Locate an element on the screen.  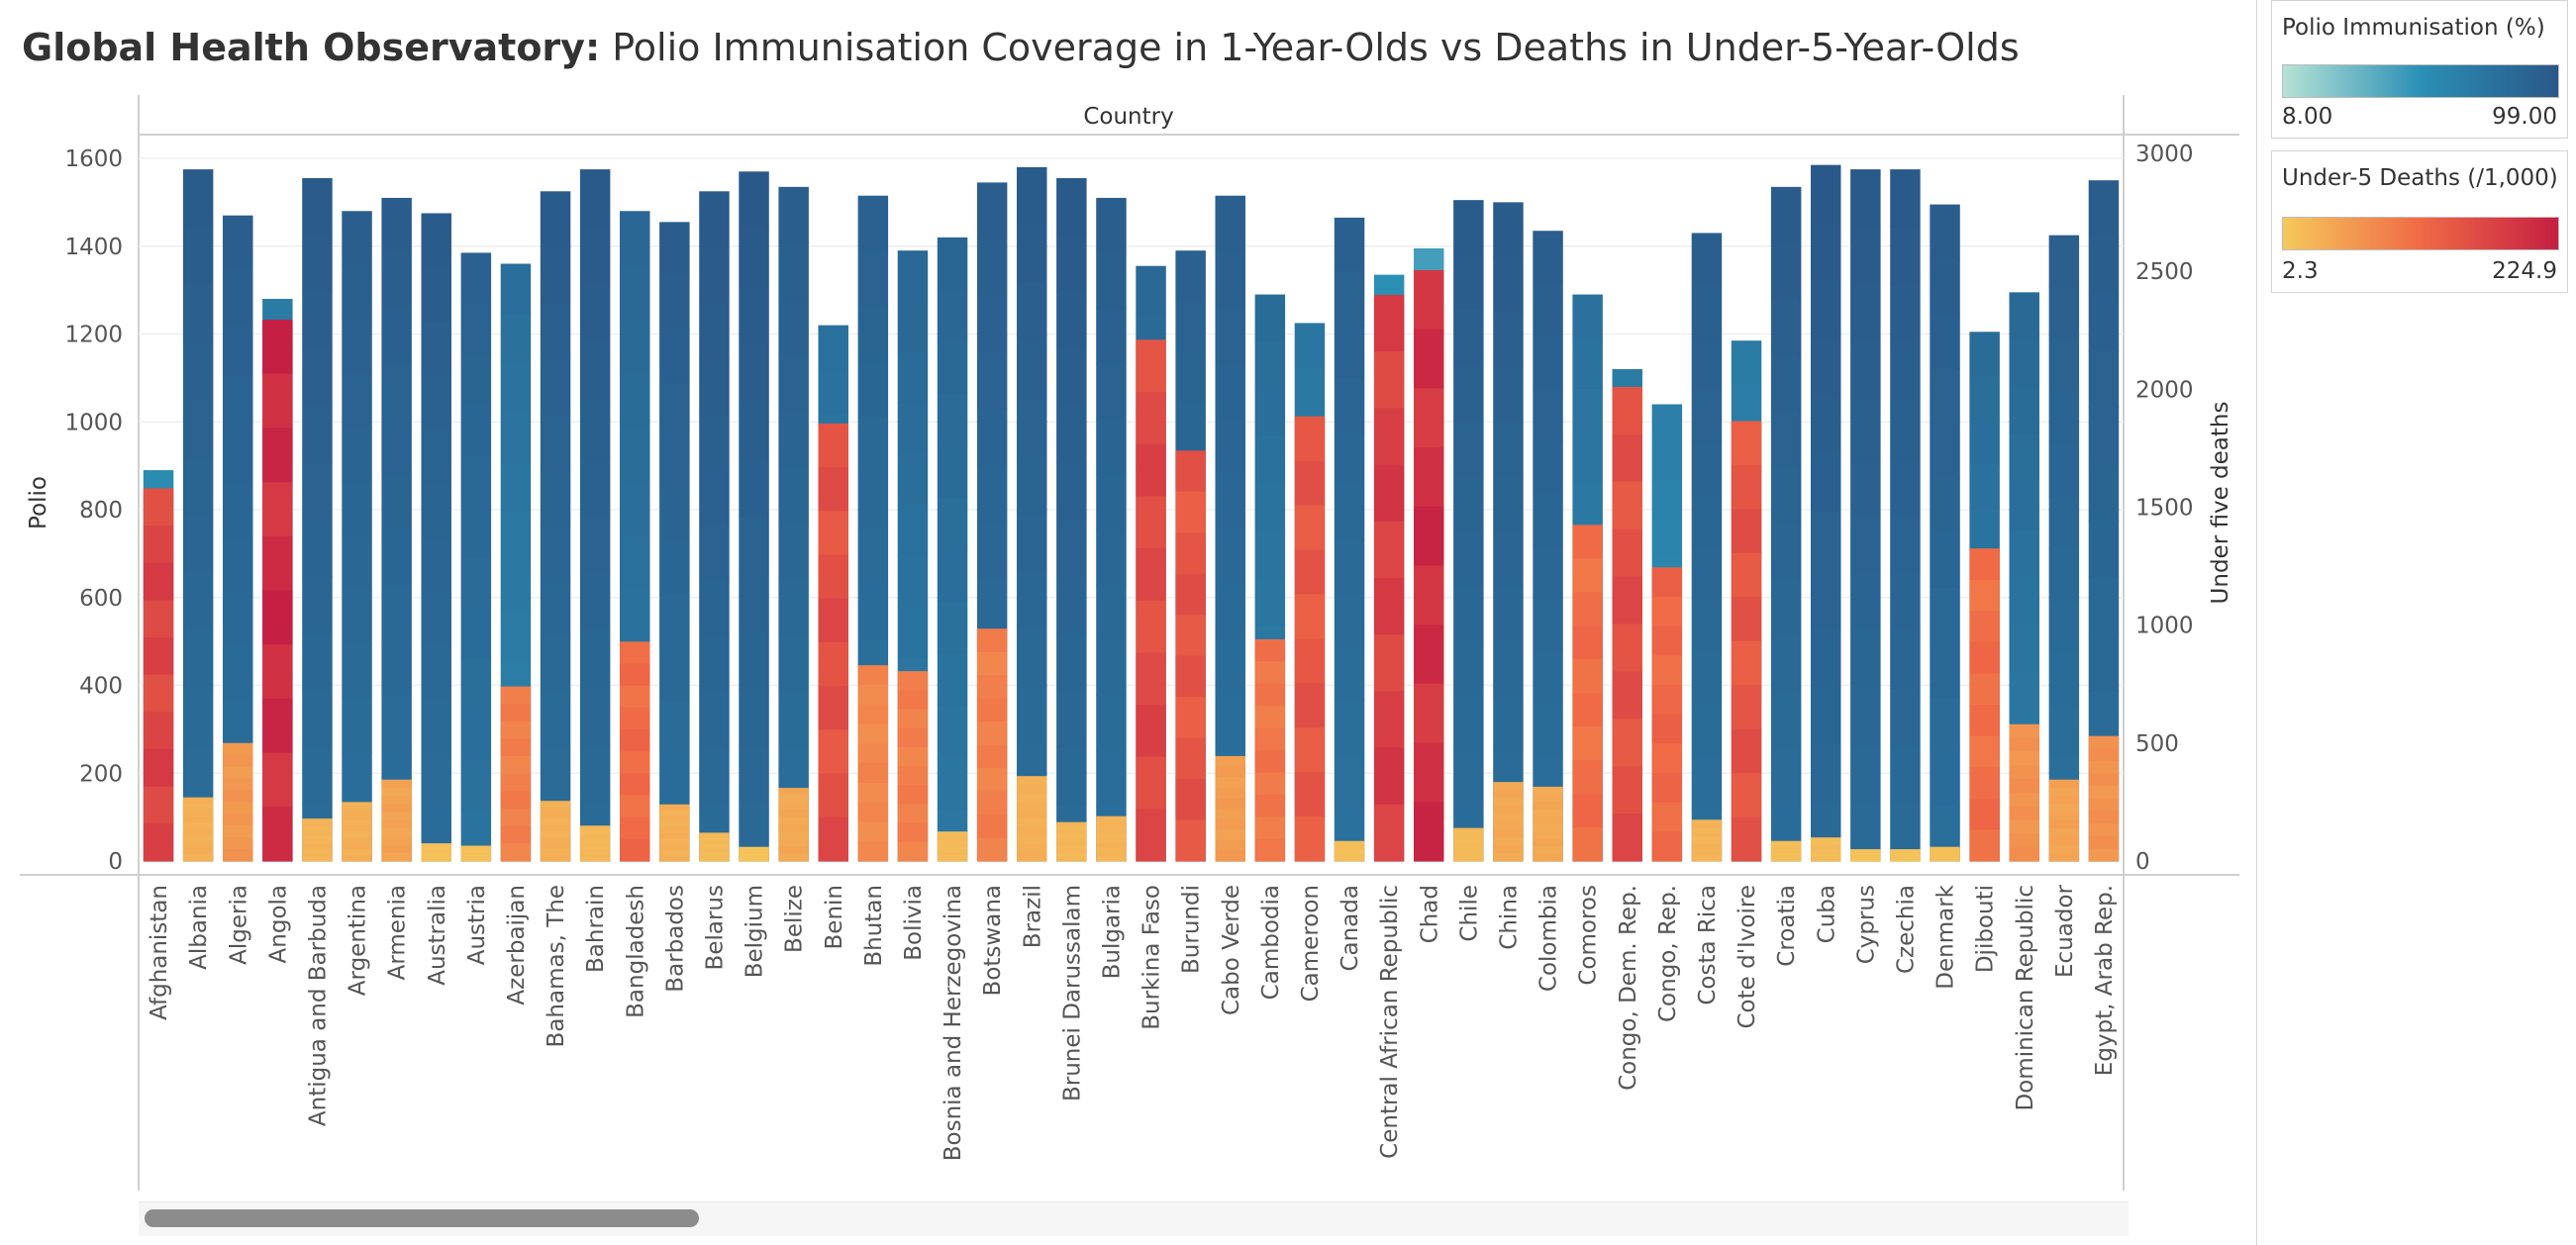
x-tick-label: Azerbaijan is located at coordinates (517, 945).